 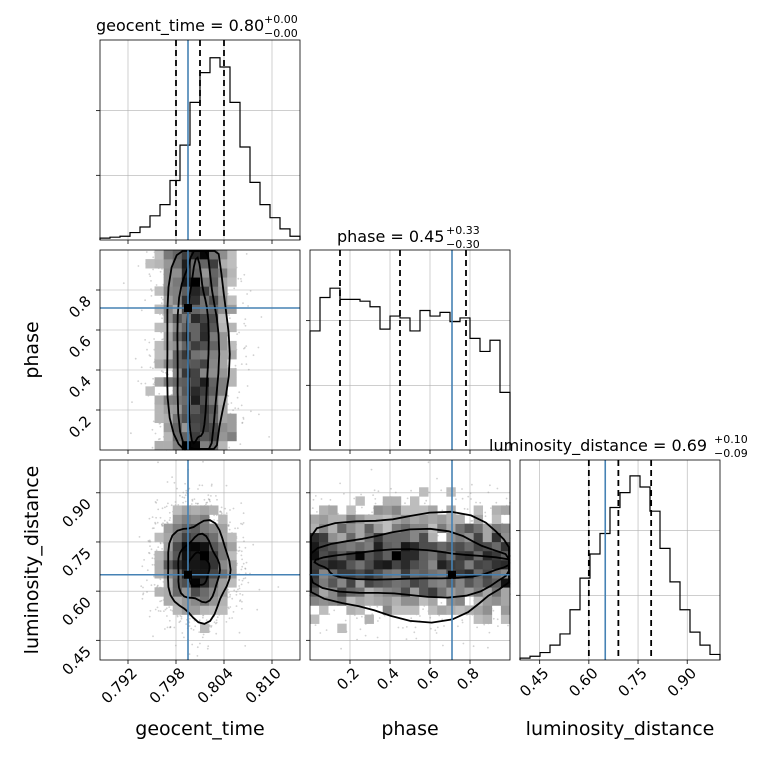 I want to click on title-phase: phase = 0.45 +0.33 −0.30, so click(x=408, y=237).